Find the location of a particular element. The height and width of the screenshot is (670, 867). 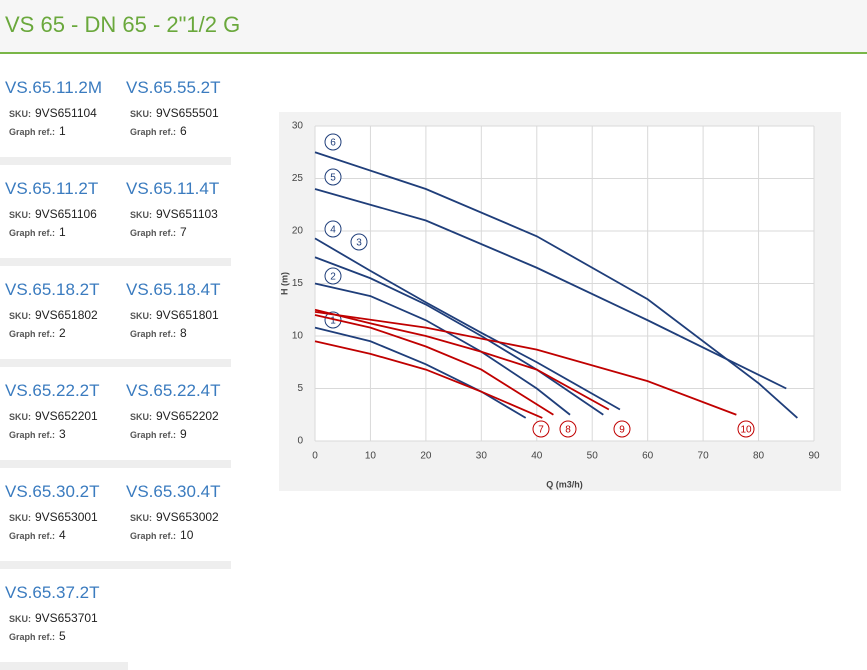

ref-row: Graph ref.: 2 is located at coordinates (65, 333).